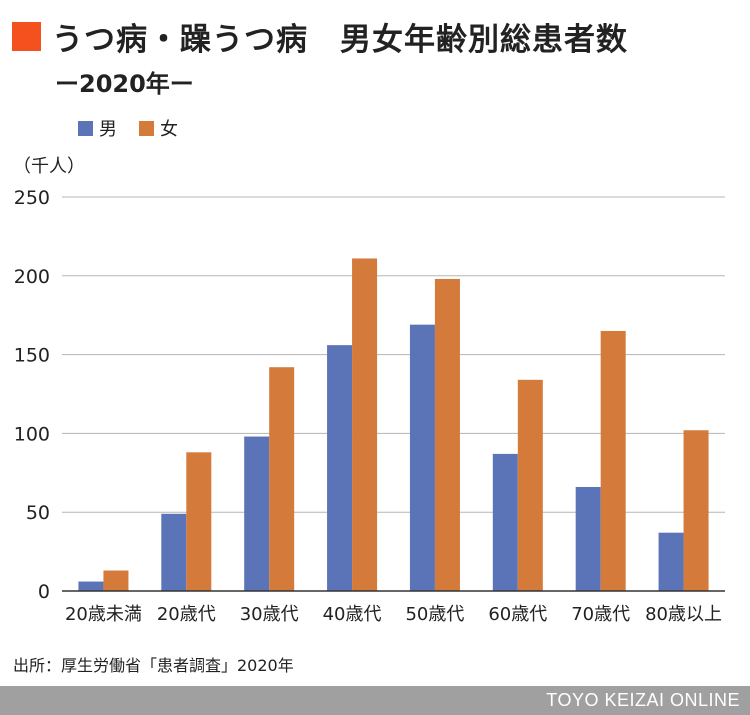  What do you see at coordinates (375, 700) in the screenshot?
I see `footer-bar: TOYO KEIZAI ONLINE` at bounding box center [375, 700].